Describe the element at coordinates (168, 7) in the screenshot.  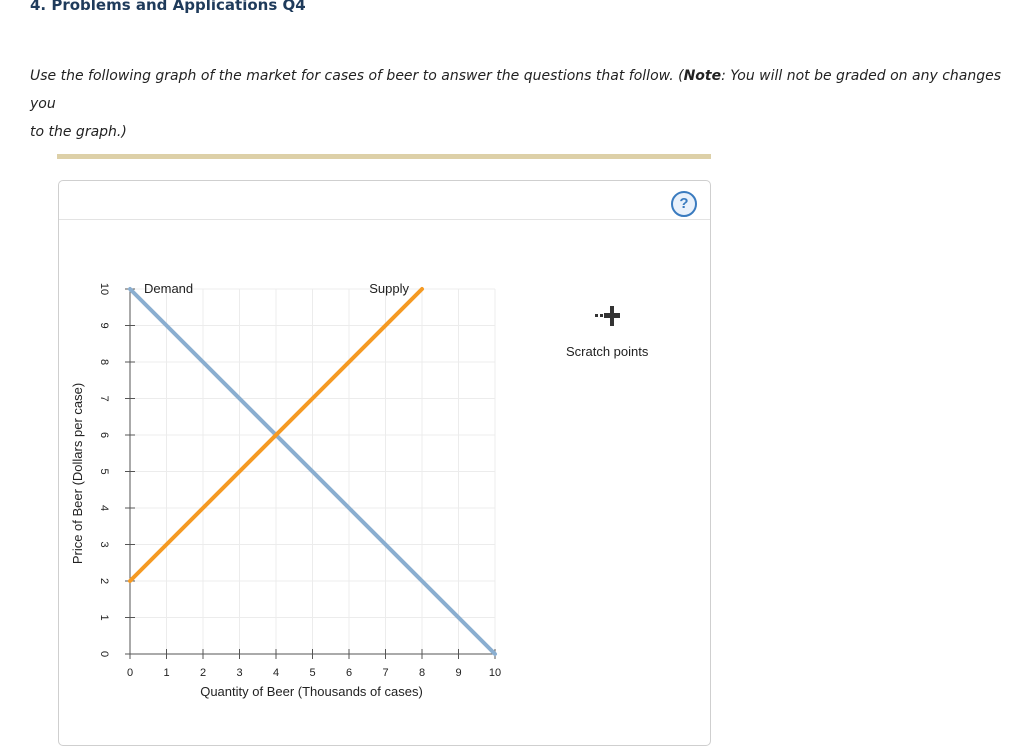
I see `question-title: 4. Problems and Applications Q4` at that location.